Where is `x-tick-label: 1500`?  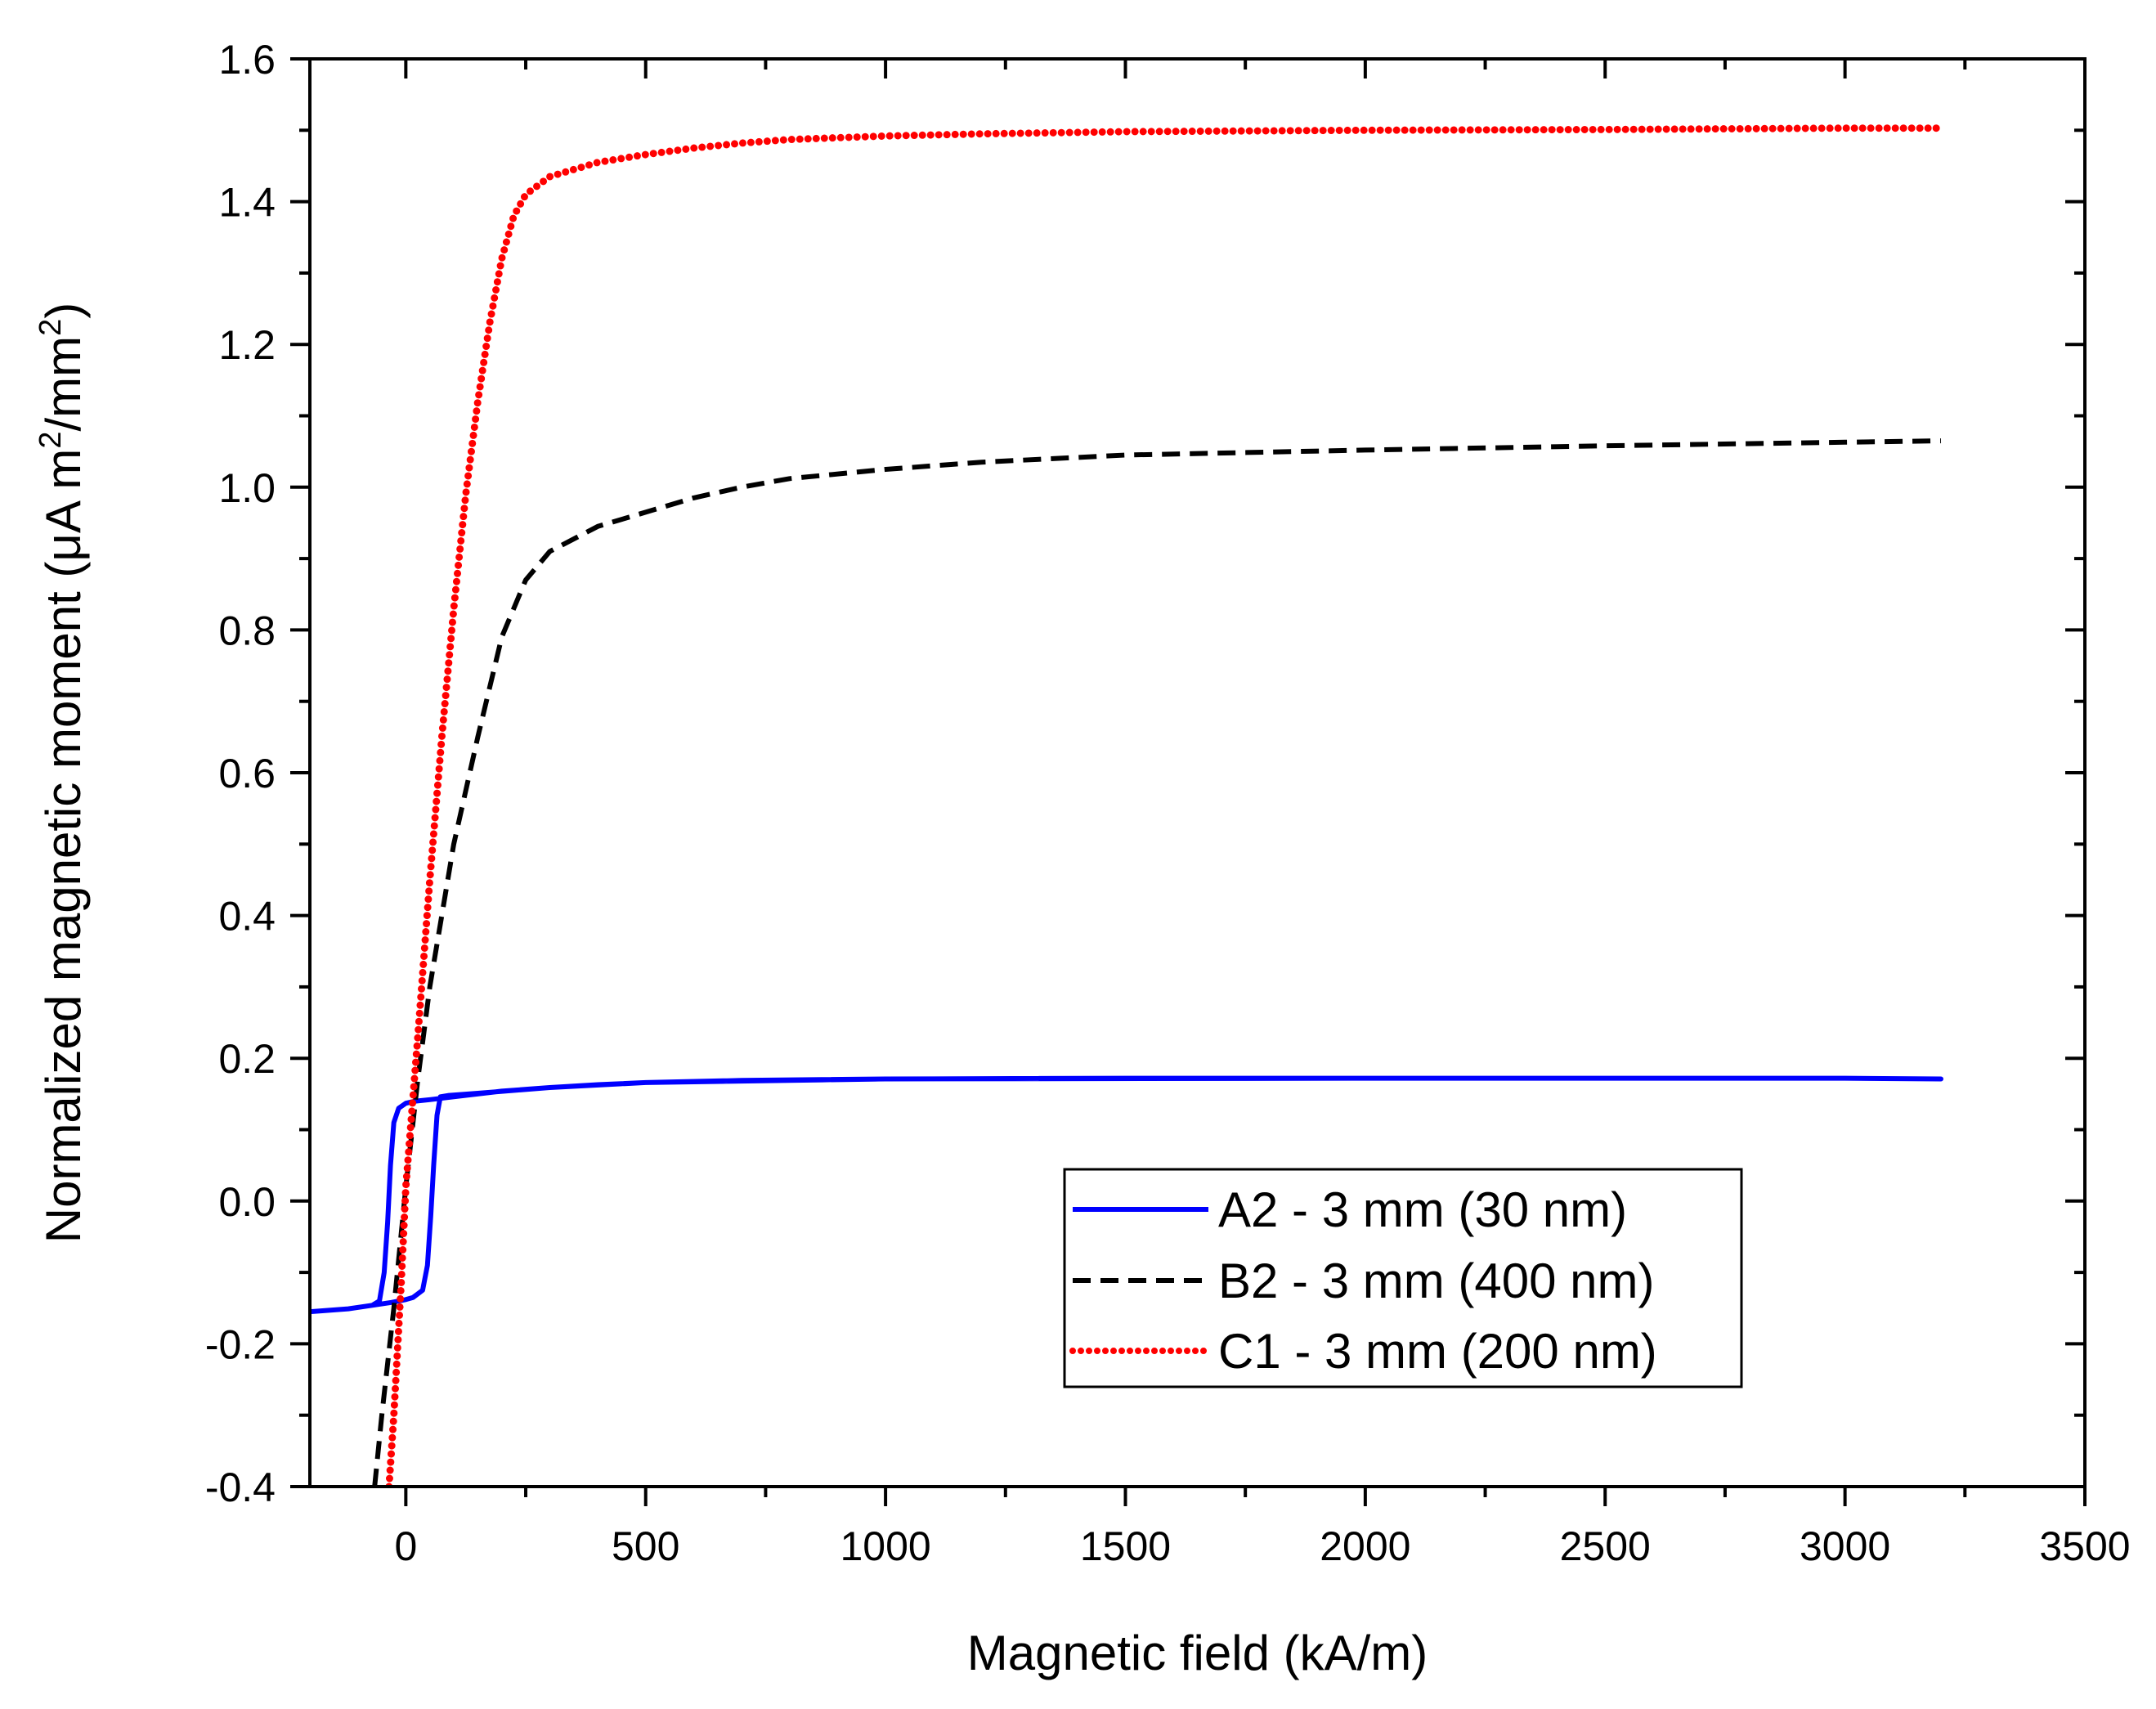 x-tick-label: 1500 is located at coordinates (1125, 1546).